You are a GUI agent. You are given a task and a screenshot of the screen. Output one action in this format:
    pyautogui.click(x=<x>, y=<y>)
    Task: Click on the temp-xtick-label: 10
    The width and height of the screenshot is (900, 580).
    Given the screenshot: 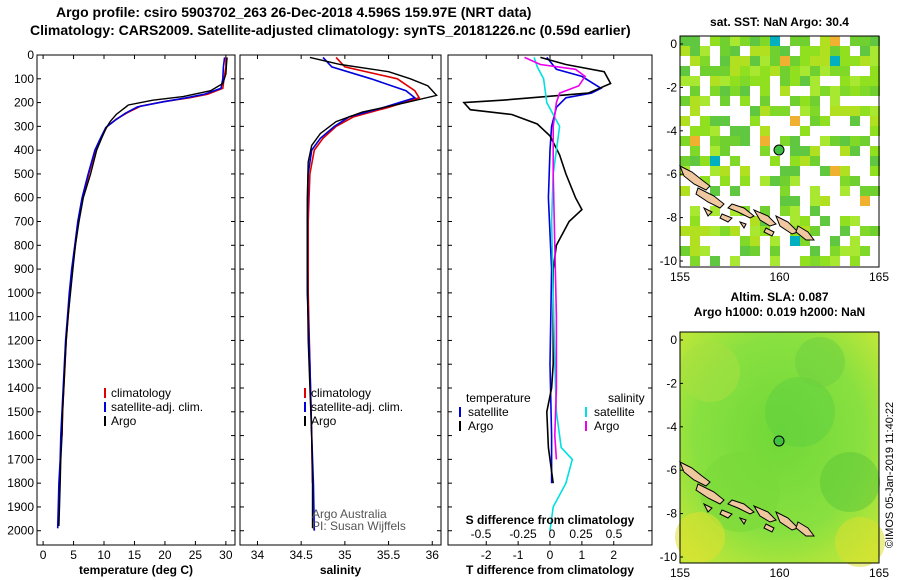 What is the action you would take?
    pyautogui.click(x=104, y=555)
    